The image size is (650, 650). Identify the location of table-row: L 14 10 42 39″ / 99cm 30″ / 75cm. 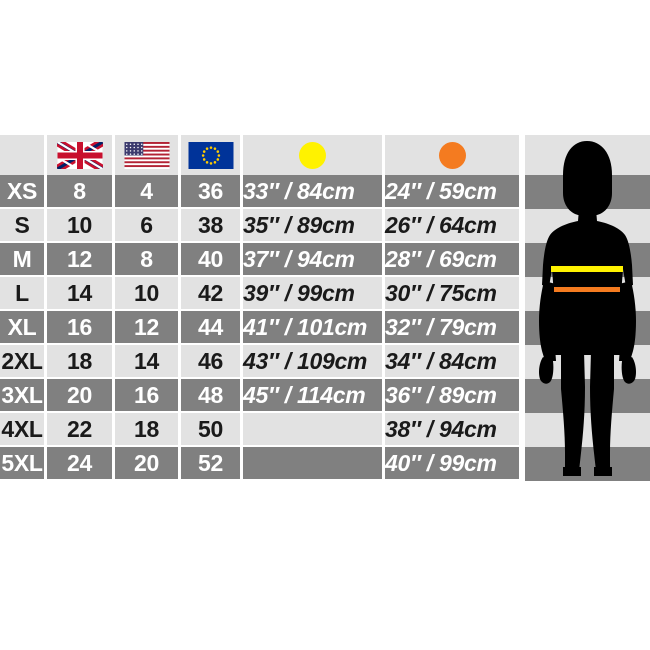
(261, 294).